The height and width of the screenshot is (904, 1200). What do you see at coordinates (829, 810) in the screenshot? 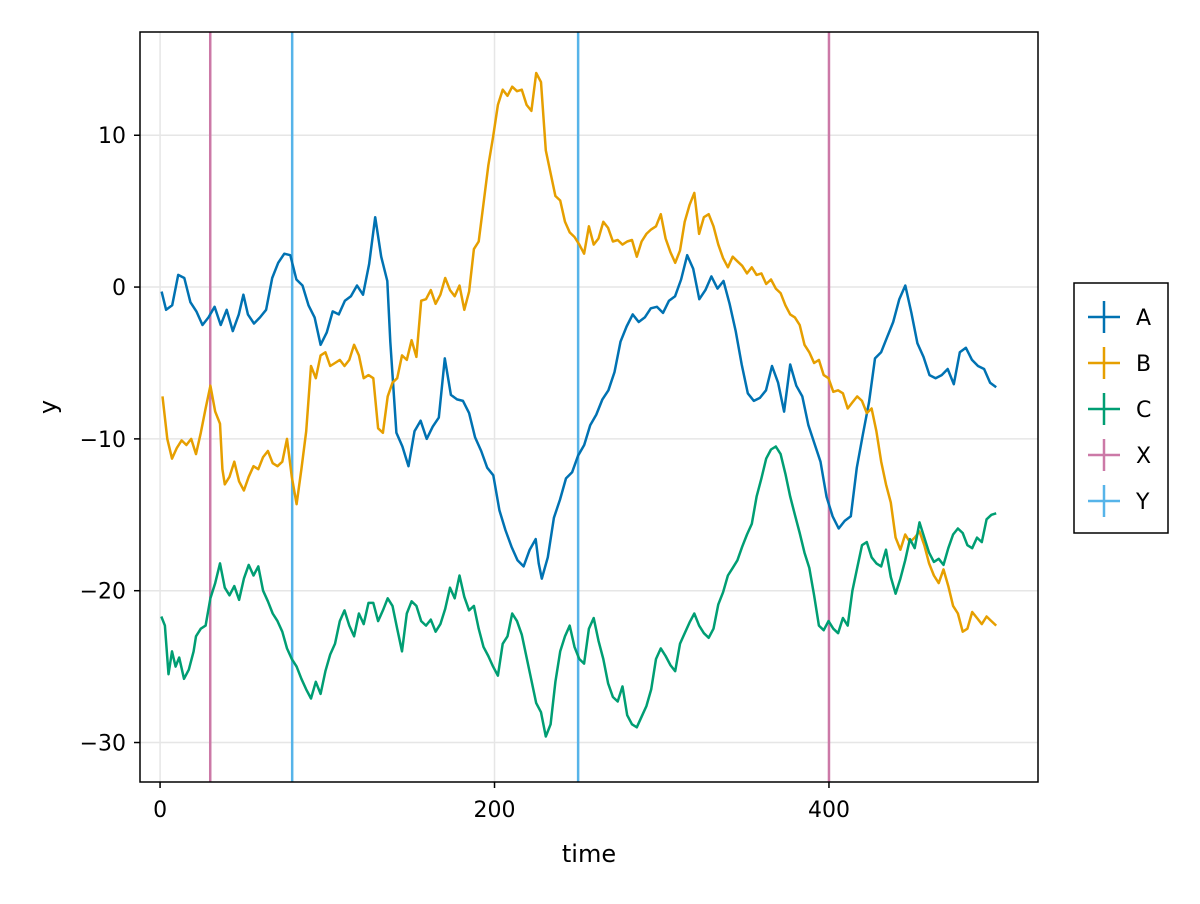
I see `x-tick-label: 400` at bounding box center [829, 810].